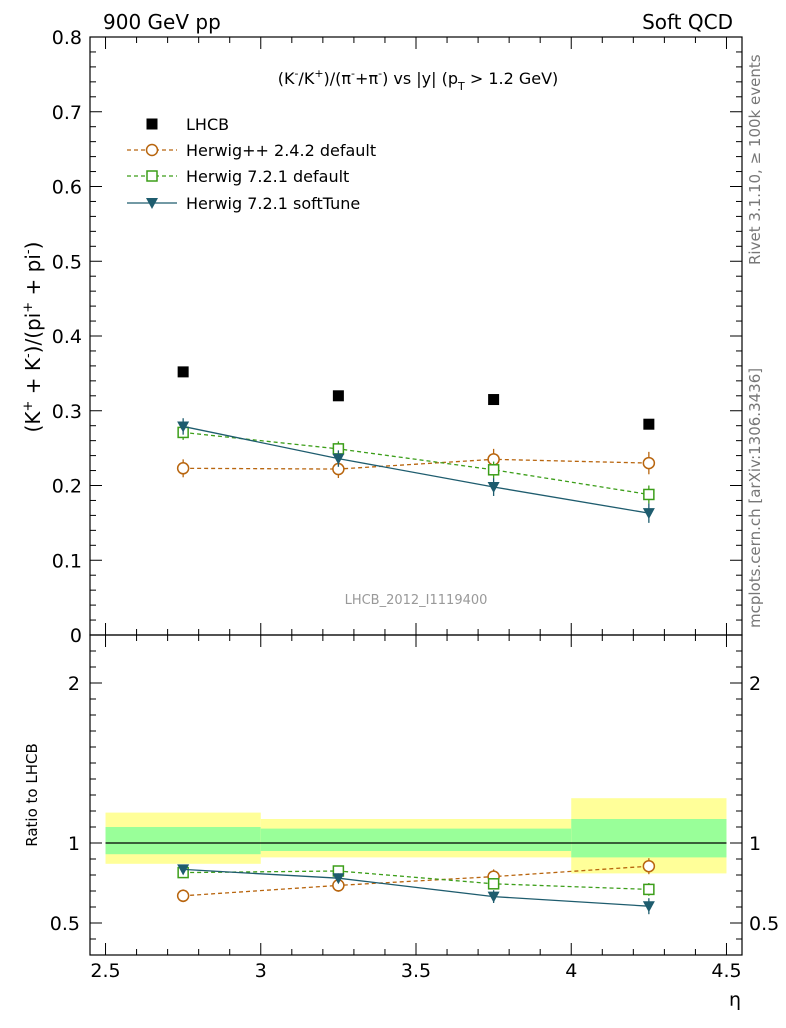  I want to click on ratio-line-herwig721, so click(416, 880).